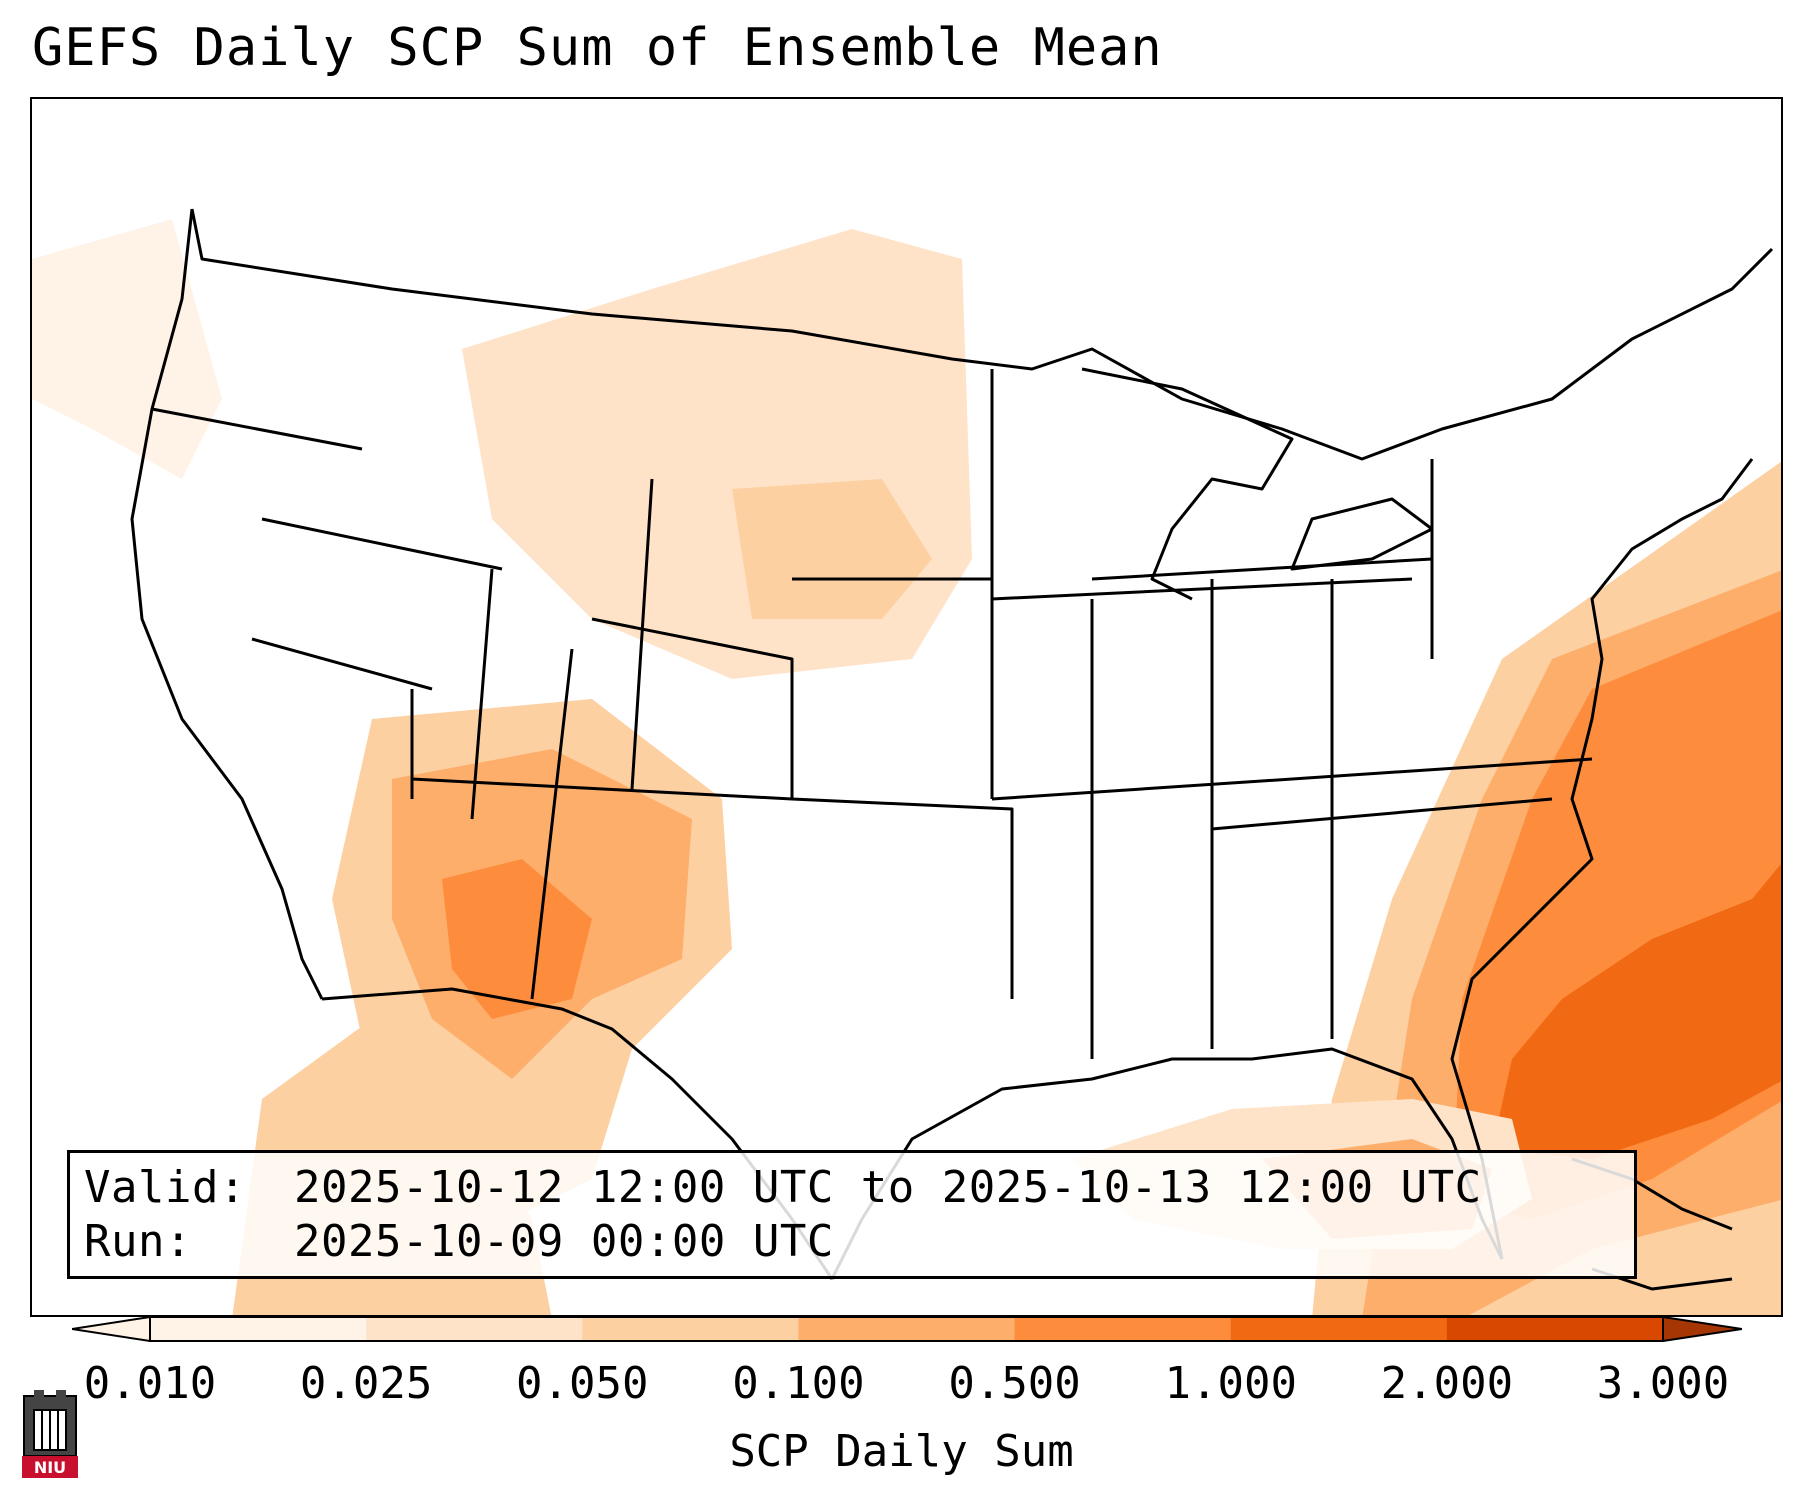 The image size is (1803, 1500). I want to click on run-label: Run:, so click(138, 1241).